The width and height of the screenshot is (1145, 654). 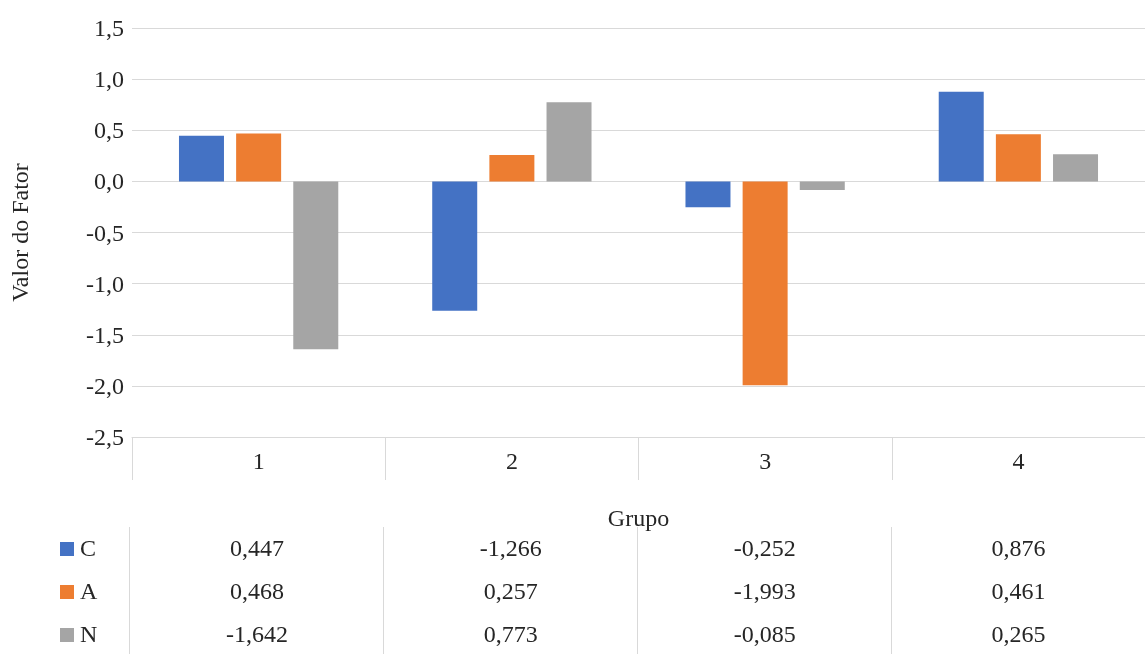 I want to click on data-label: -1,266, so click(x=510, y=548).